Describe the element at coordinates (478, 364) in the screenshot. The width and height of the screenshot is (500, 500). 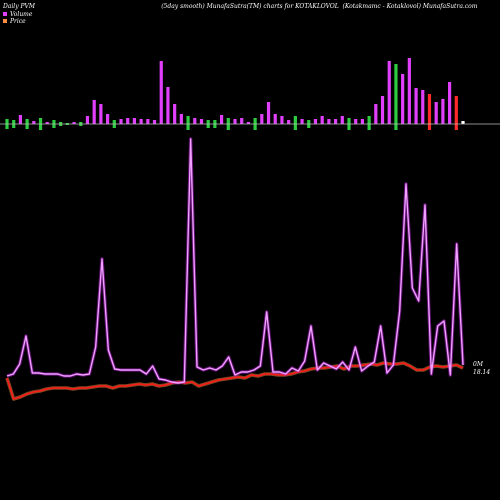
I see `volume-end-label: 0M` at that location.